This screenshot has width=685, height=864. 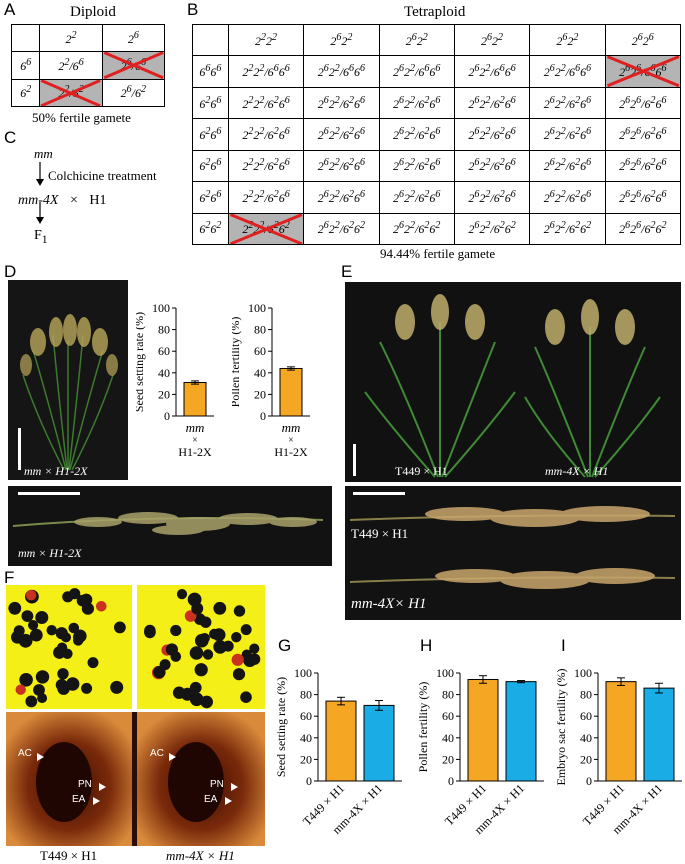 I want to click on panel-c-f1: F1, so click(x=41, y=237).